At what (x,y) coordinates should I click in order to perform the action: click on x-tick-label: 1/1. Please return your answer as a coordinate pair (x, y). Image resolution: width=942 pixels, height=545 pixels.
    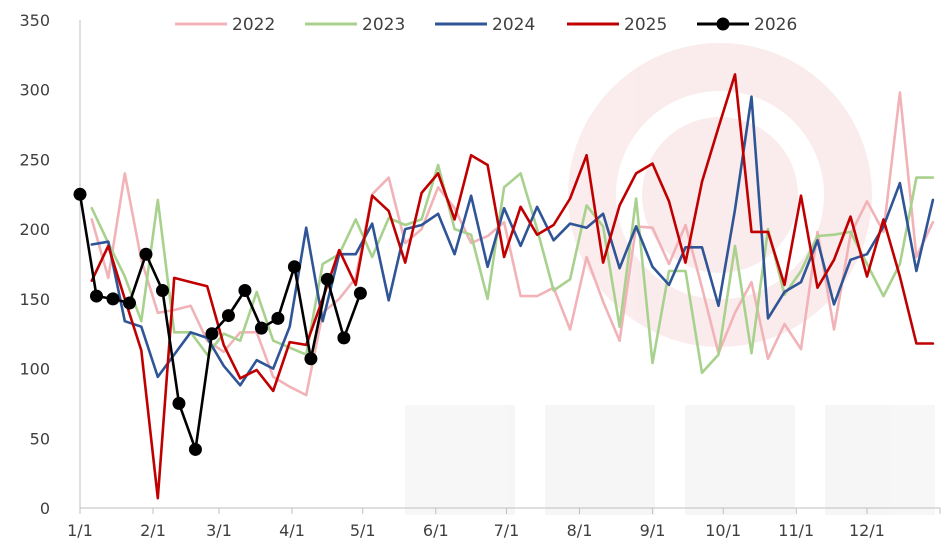
    Looking at the image, I should click on (80, 530).